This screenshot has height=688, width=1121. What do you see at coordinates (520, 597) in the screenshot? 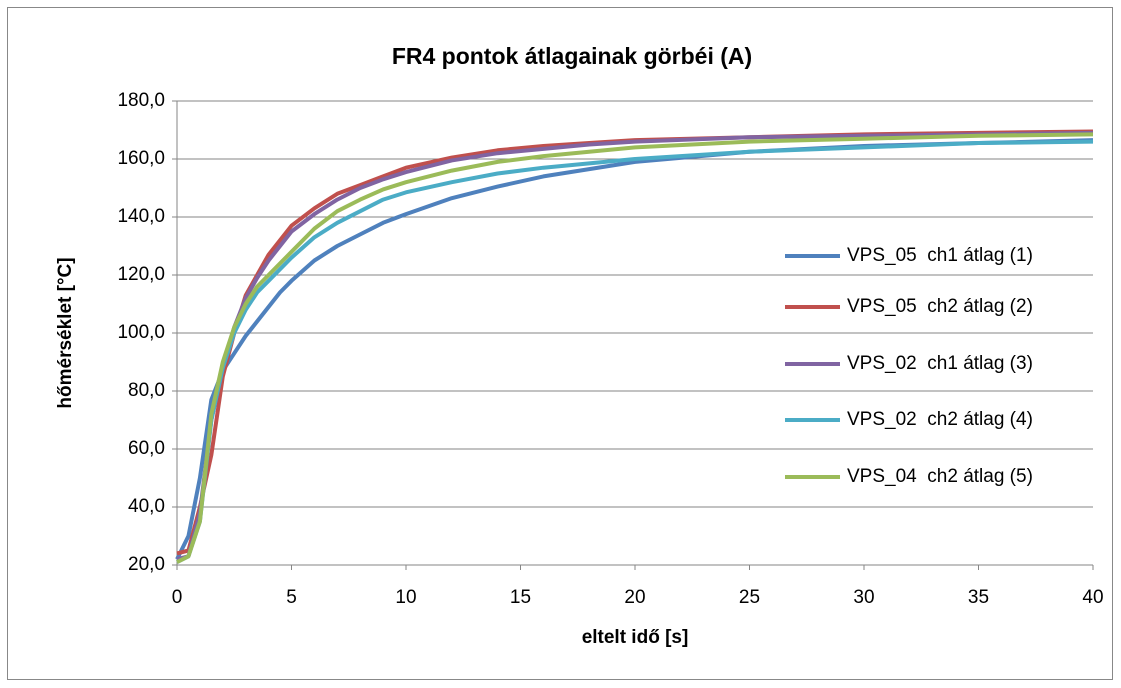
I see `x-tick-label: 15` at bounding box center [520, 597].